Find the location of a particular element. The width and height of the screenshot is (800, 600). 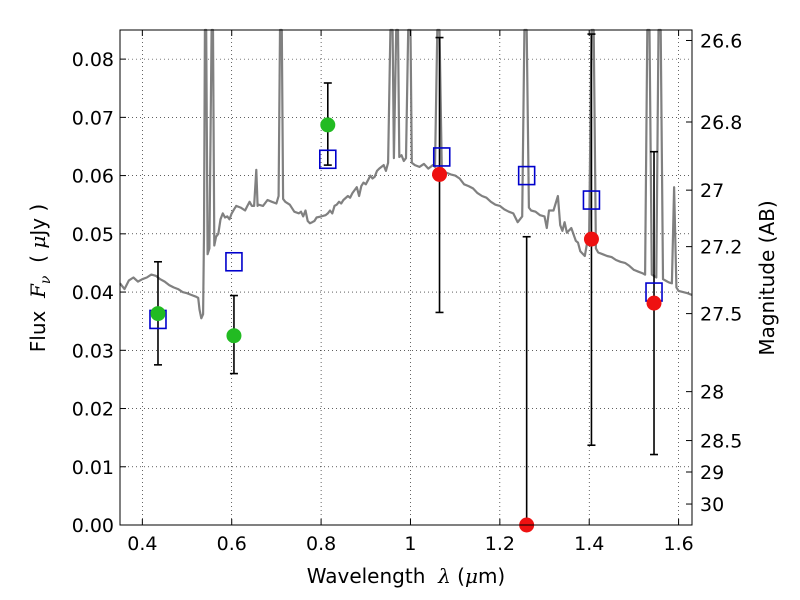

x-tick-label: 0.4 is located at coordinates (142, 544).